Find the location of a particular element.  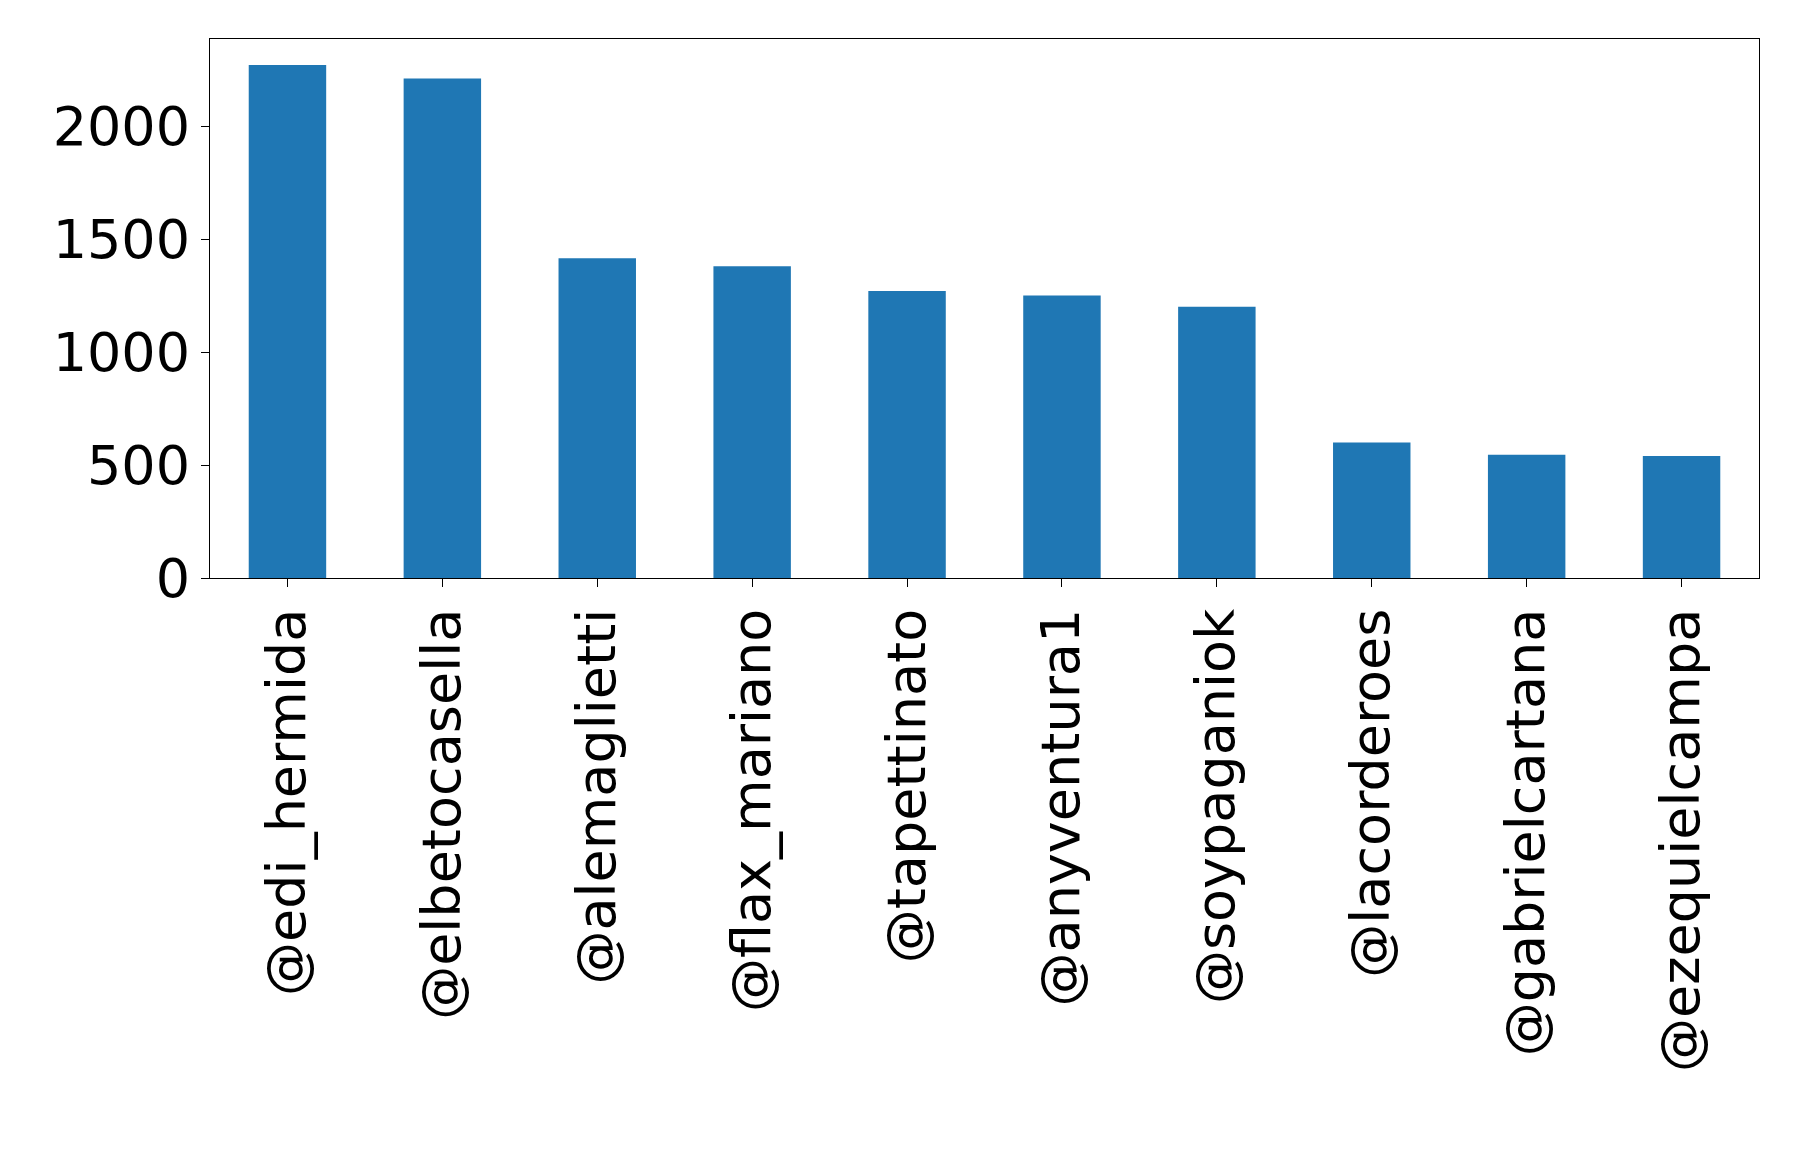

x-tick-label: @anyventura1 is located at coordinates (1061, 807).